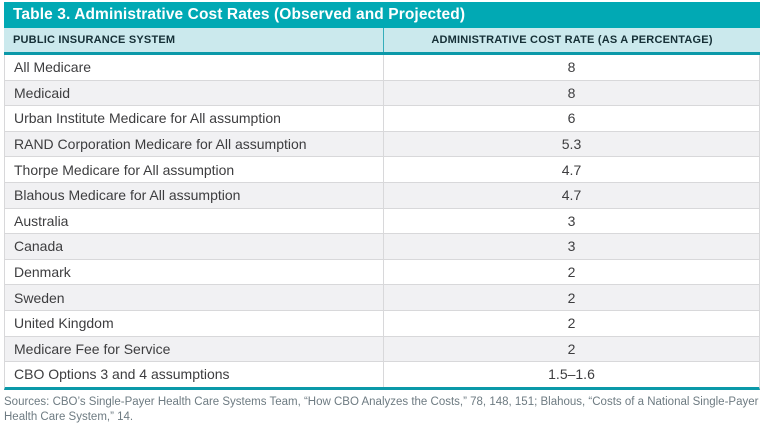 The width and height of the screenshot is (768, 425). Describe the element at coordinates (194, 40) in the screenshot. I see `column-header-public-insurance-system: PUBLIC INSURANCE SYSTEM` at that location.